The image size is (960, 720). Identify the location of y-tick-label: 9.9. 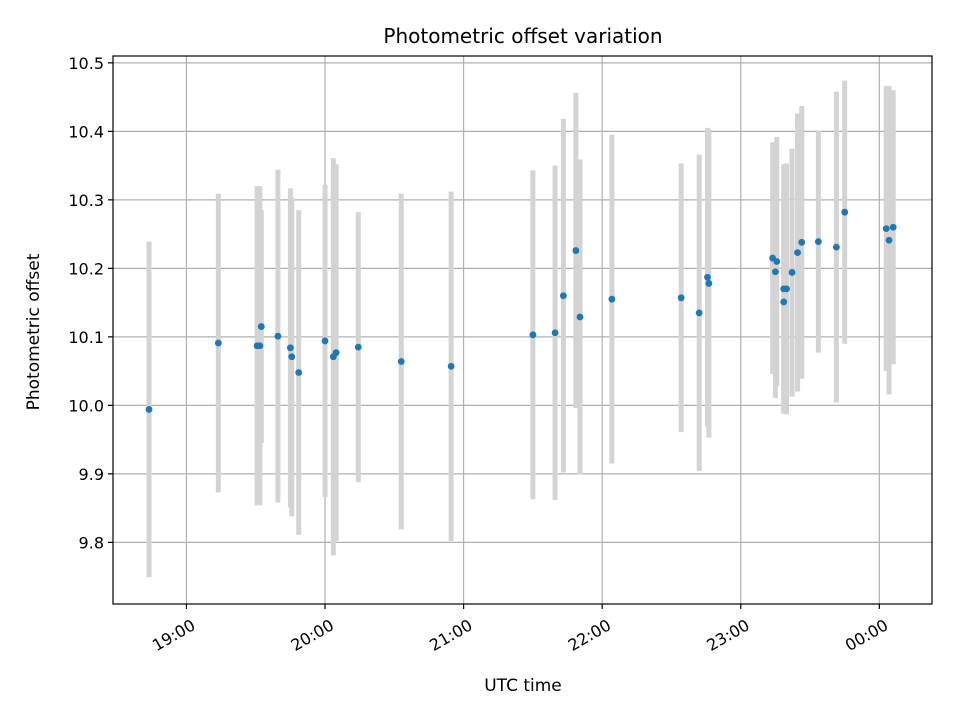
(91, 474).